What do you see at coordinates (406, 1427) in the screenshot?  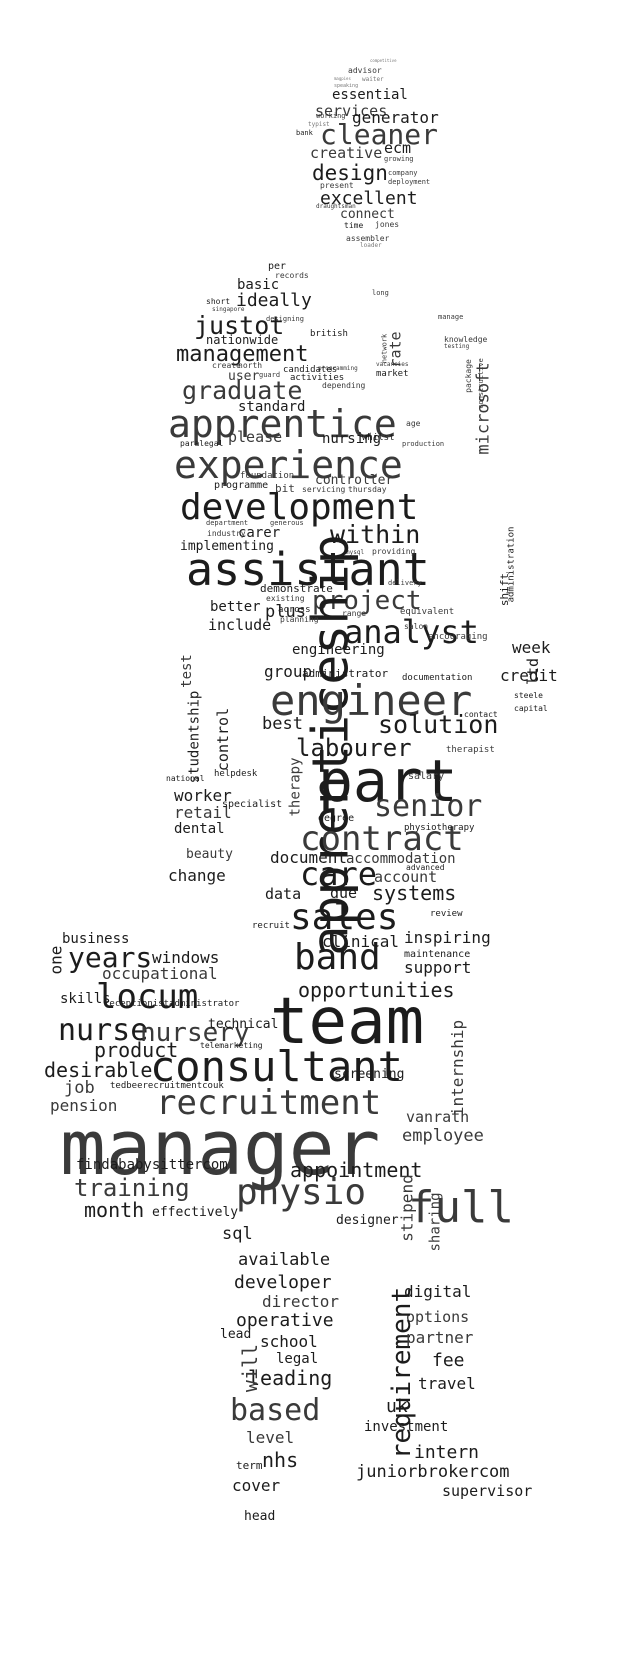 I see `word: investment` at bounding box center [406, 1427].